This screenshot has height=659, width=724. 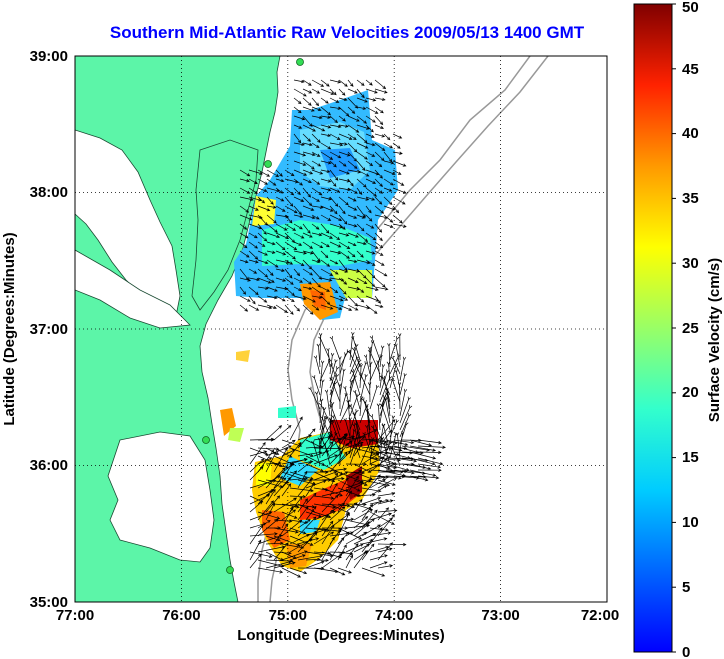 I want to click on delmarva-shore, so click(x=225, y=225).